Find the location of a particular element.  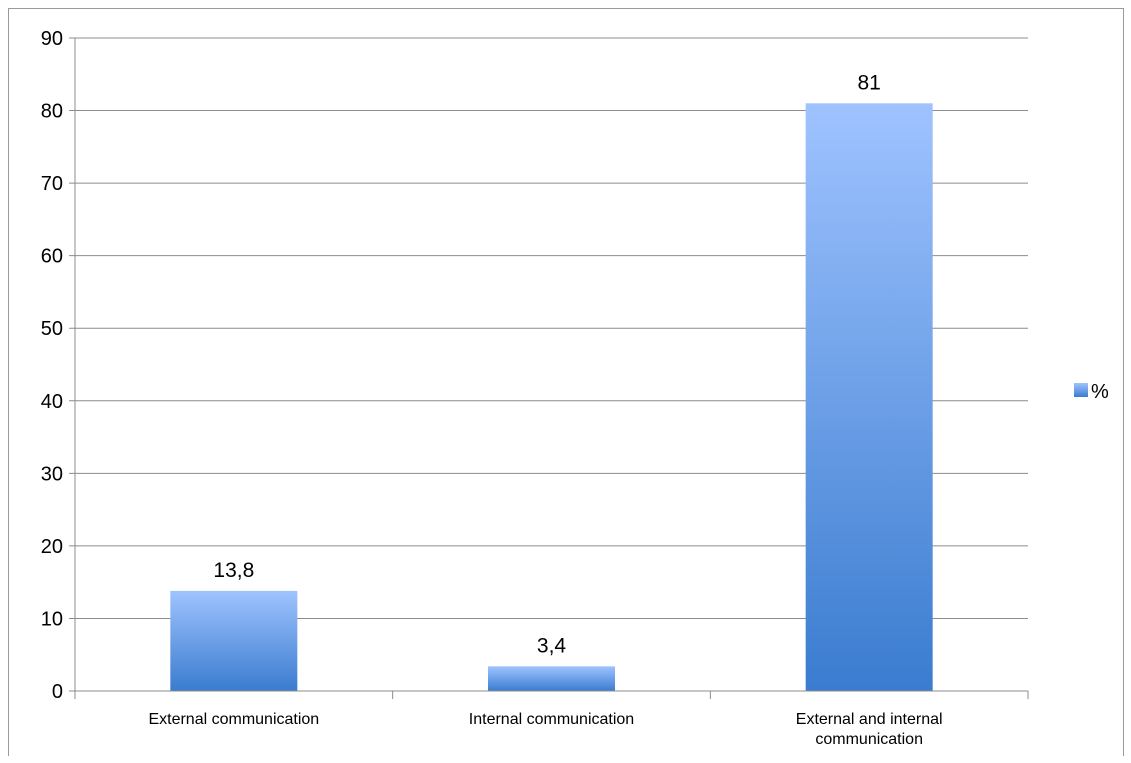

data-label: 13,8 is located at coordinates (233, 570).